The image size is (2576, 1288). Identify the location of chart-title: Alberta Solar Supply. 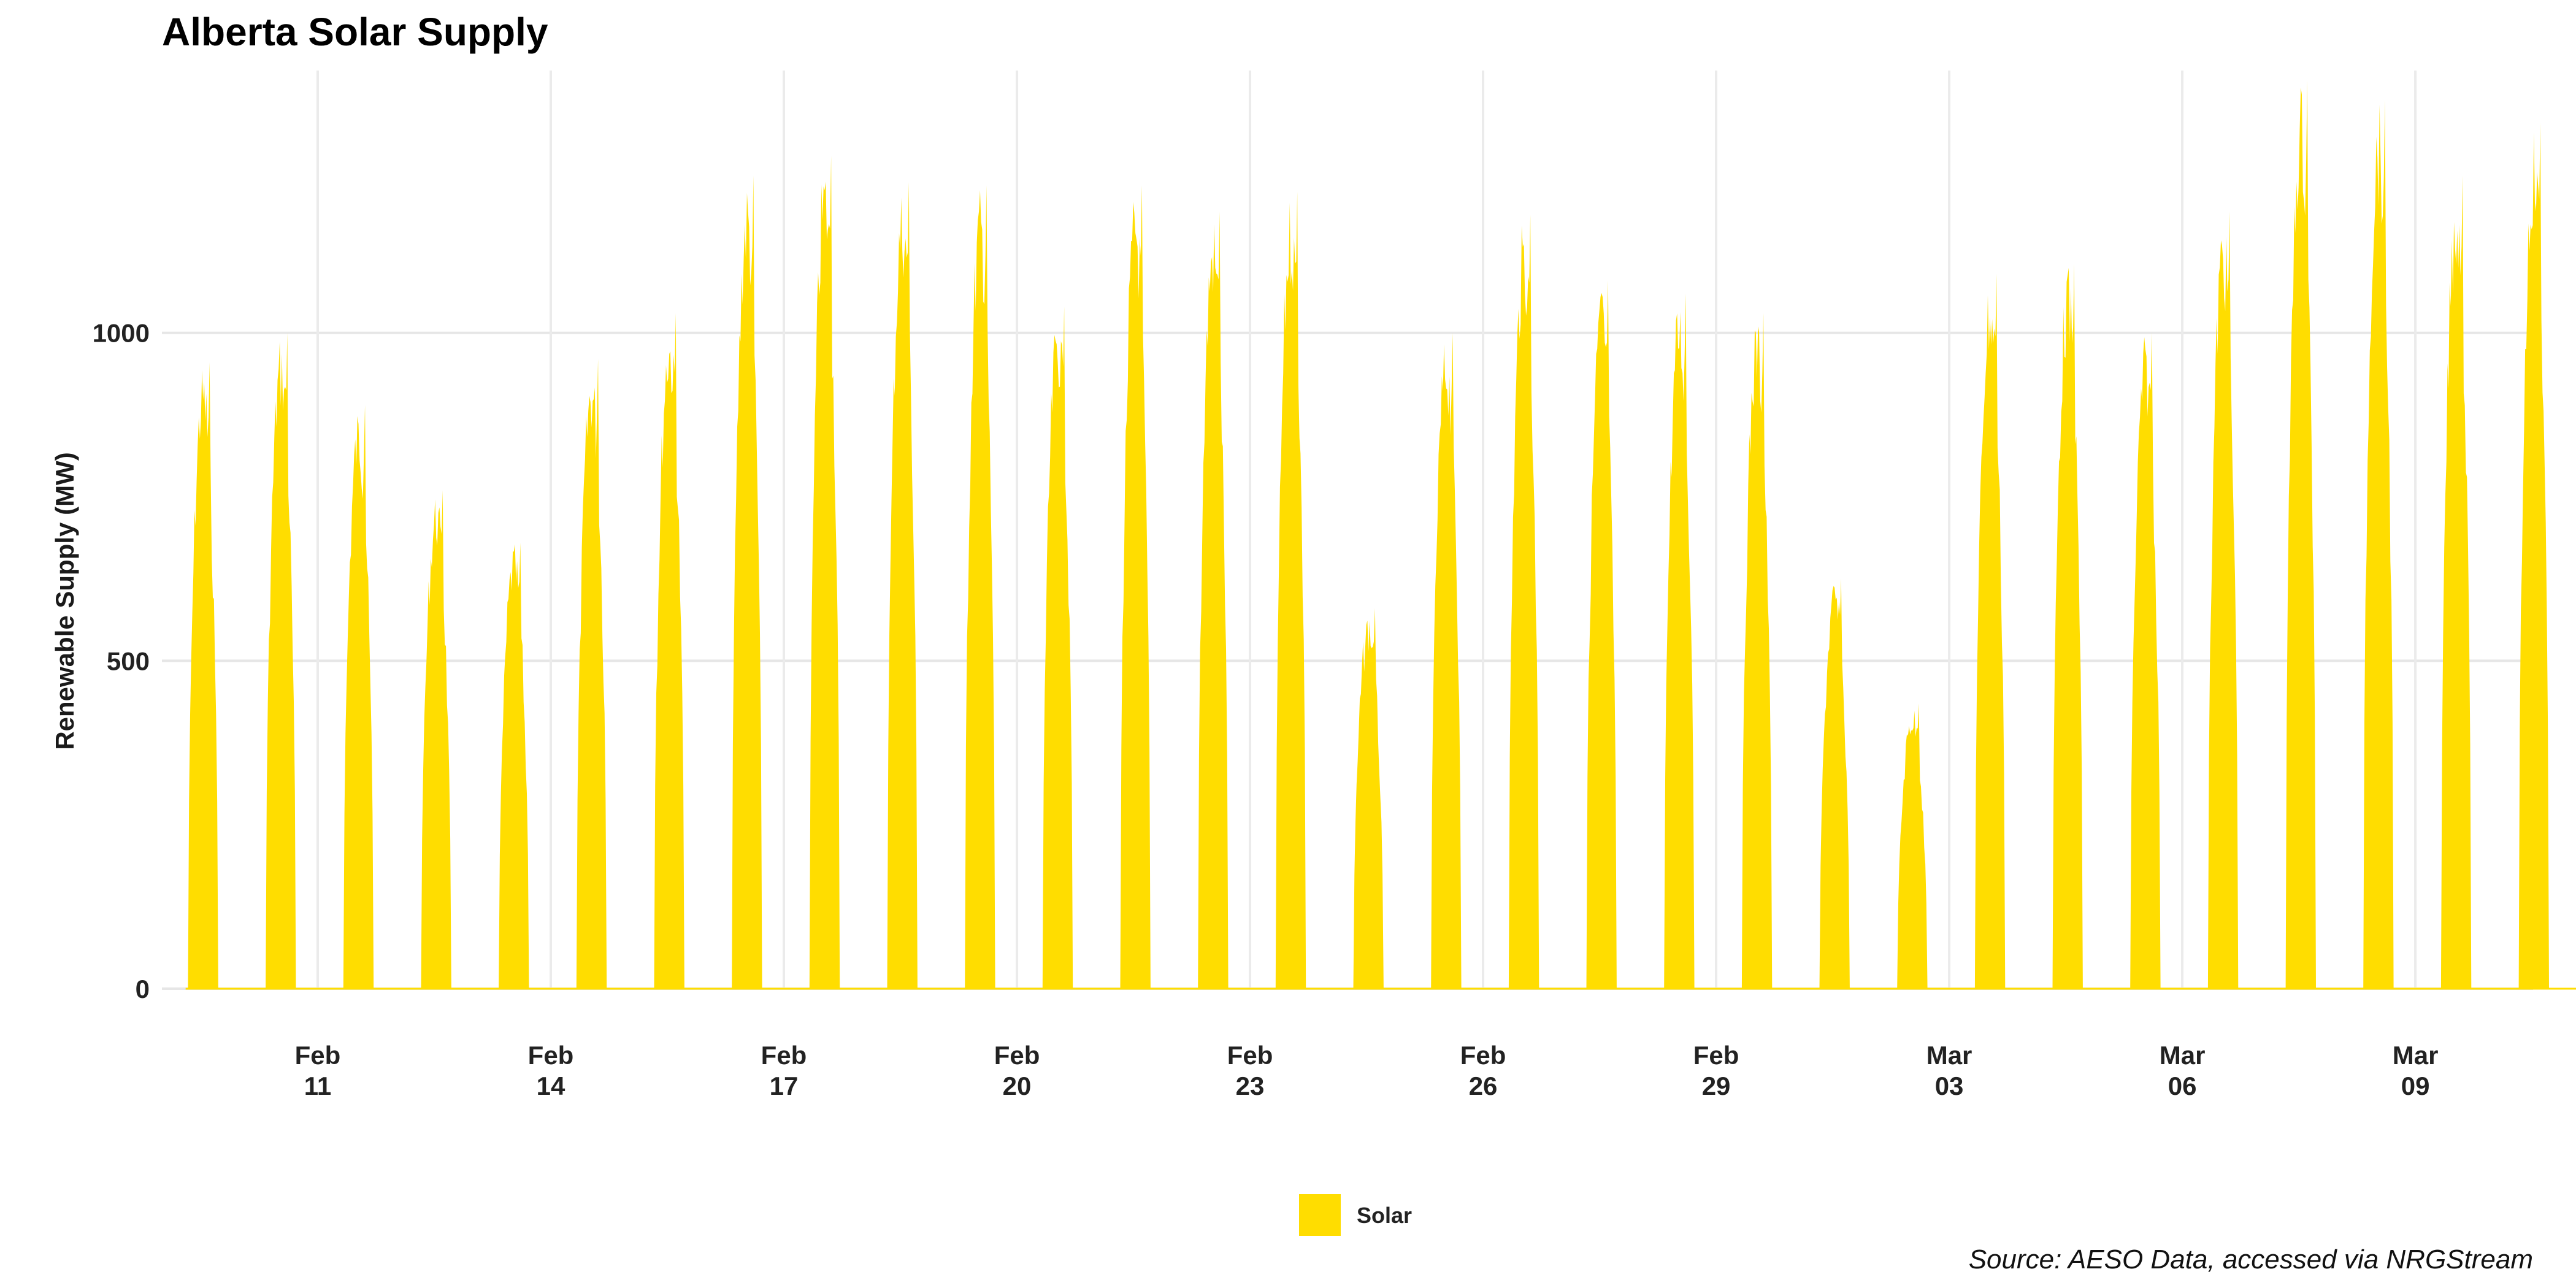
(355, 32).